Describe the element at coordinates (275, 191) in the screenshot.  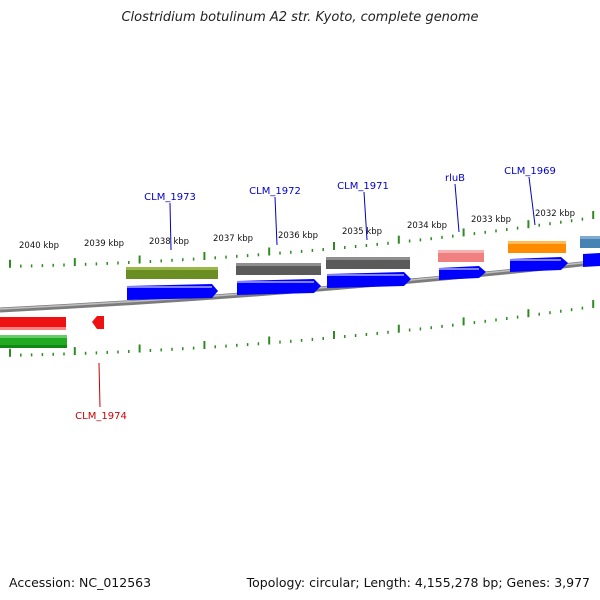
I see `gene-label-CLM_1972: CLM_1972` at that location.